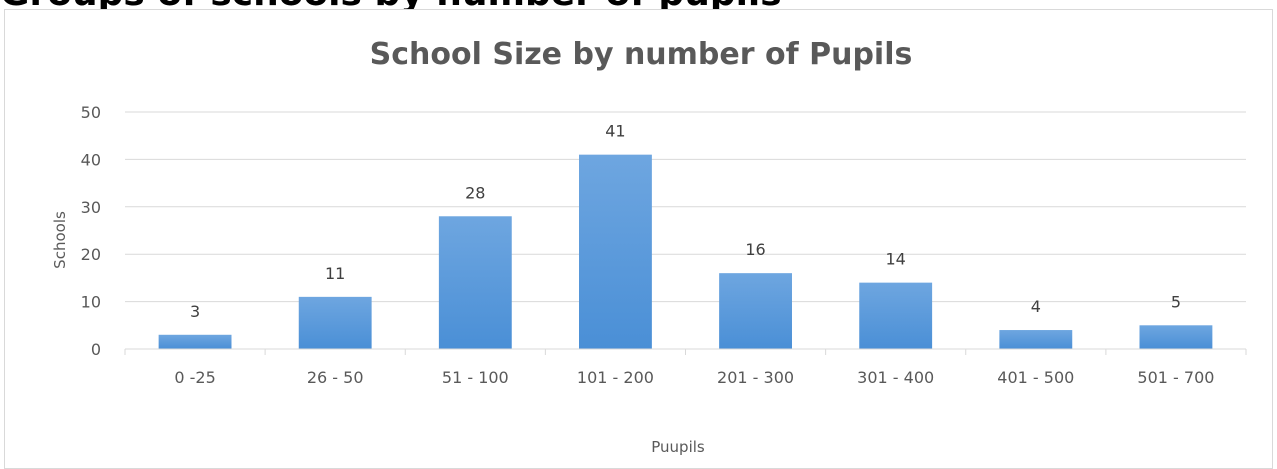 Image resolution: width=1277 pixels, height=469 pixels. I want to click on data-label: 11, so click(335, 273).